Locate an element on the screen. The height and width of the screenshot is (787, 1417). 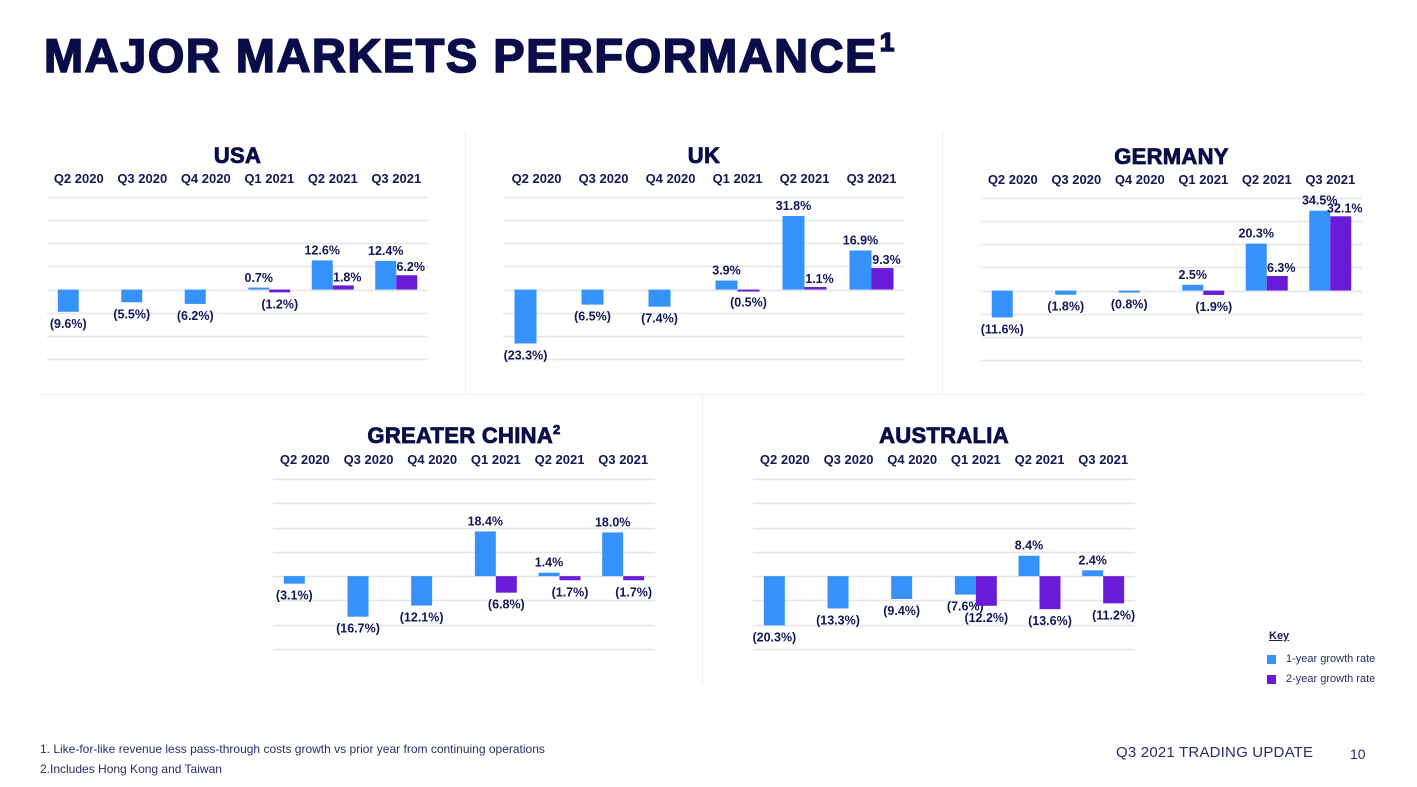
chart-title: USA is located at coordinates (237, 156).